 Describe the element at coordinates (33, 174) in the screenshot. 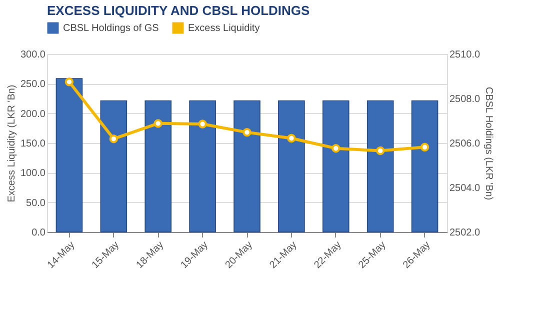

I see `y-tick-label: 100.0` at that location.